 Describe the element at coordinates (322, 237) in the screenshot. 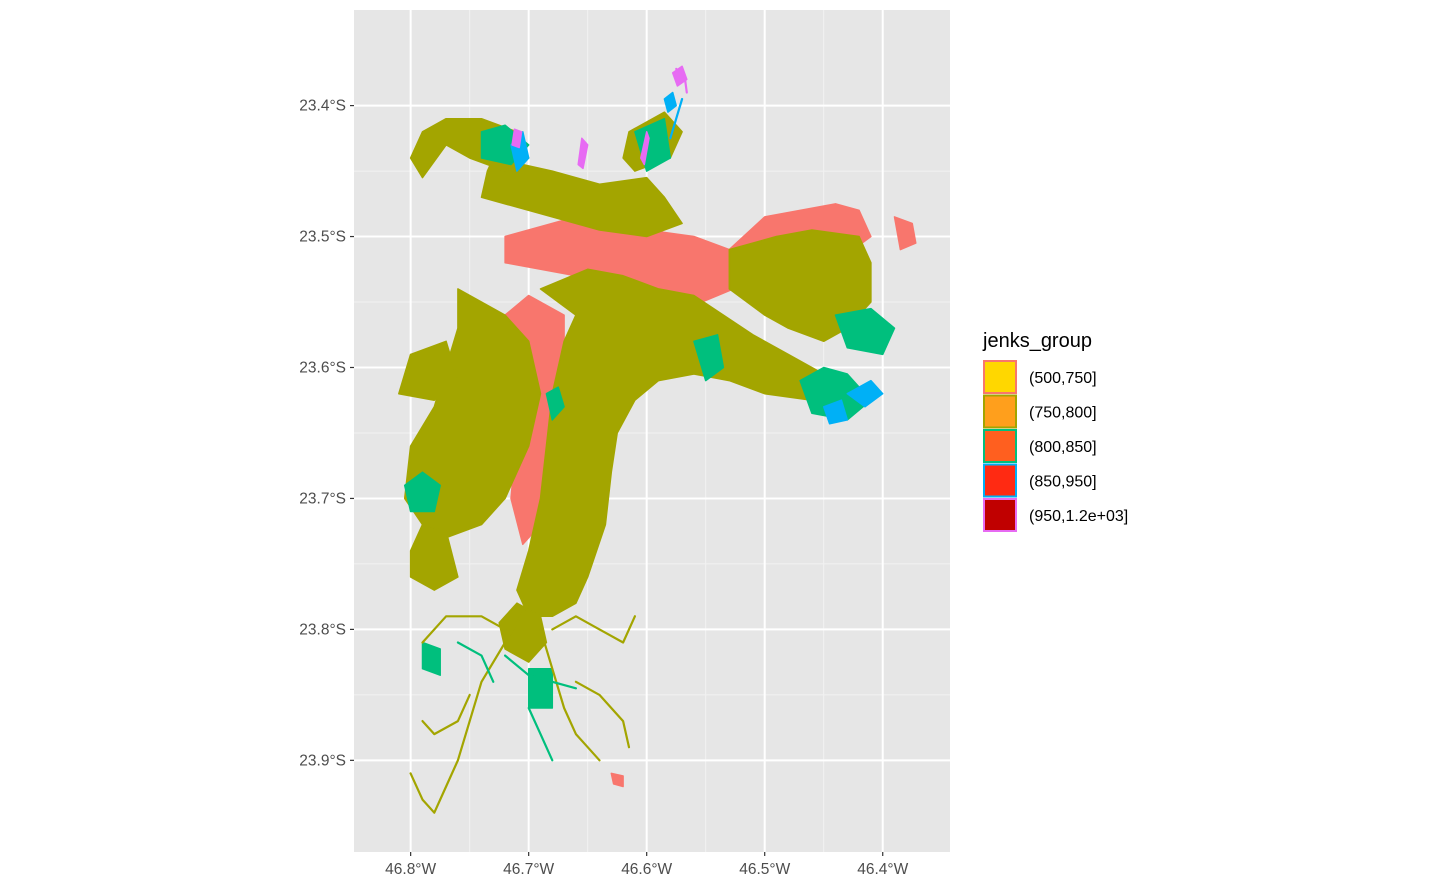

I see `y-tick-label: 23.5°S` at that location.